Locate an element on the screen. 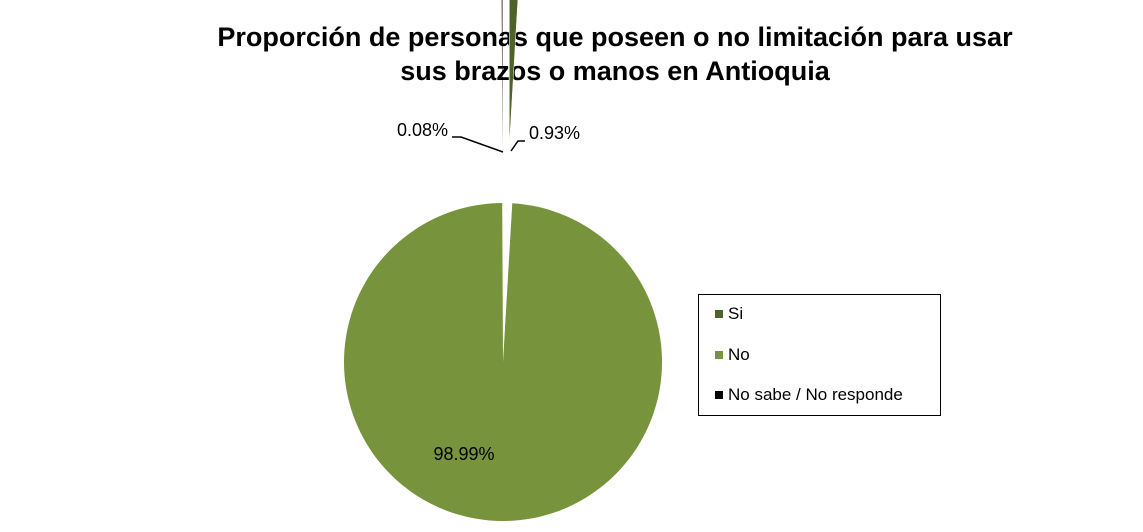 Image resolution: width=1143 pixels, height=532 pixels. legend: Si No No sabe / No responde is located at coordinates (819, 355).